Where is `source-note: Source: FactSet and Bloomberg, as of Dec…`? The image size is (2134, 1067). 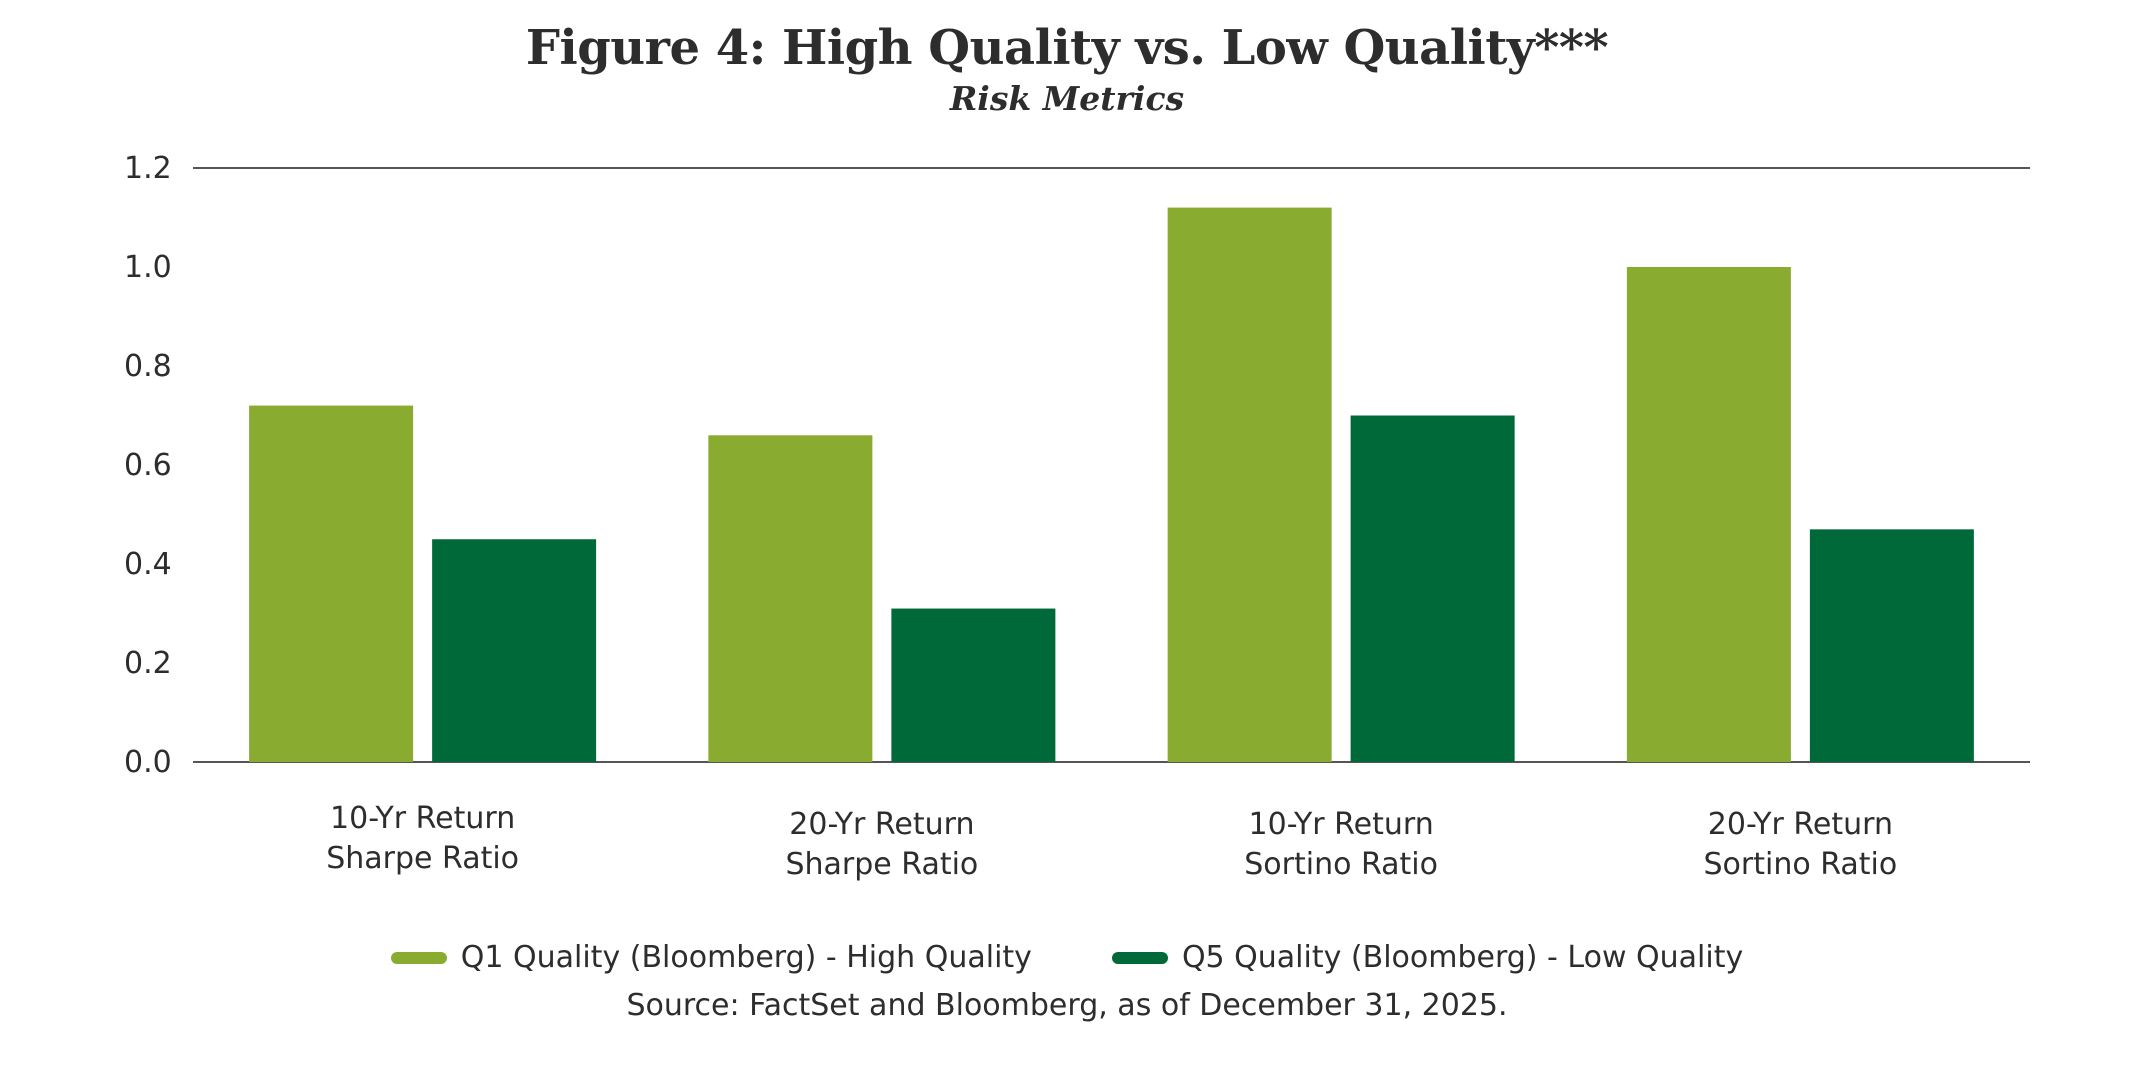 source-note: Source: FactSet and Bloomberg, as of Dec… is located at coordinates (1067, 1005).